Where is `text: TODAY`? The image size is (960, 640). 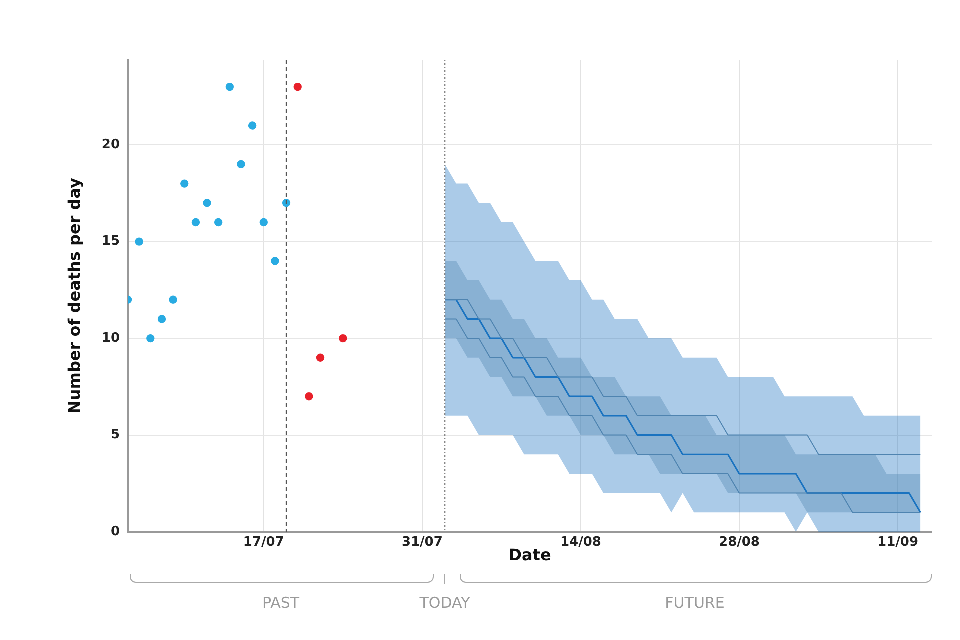 text: TODAY is located at coordinates (445, 603).